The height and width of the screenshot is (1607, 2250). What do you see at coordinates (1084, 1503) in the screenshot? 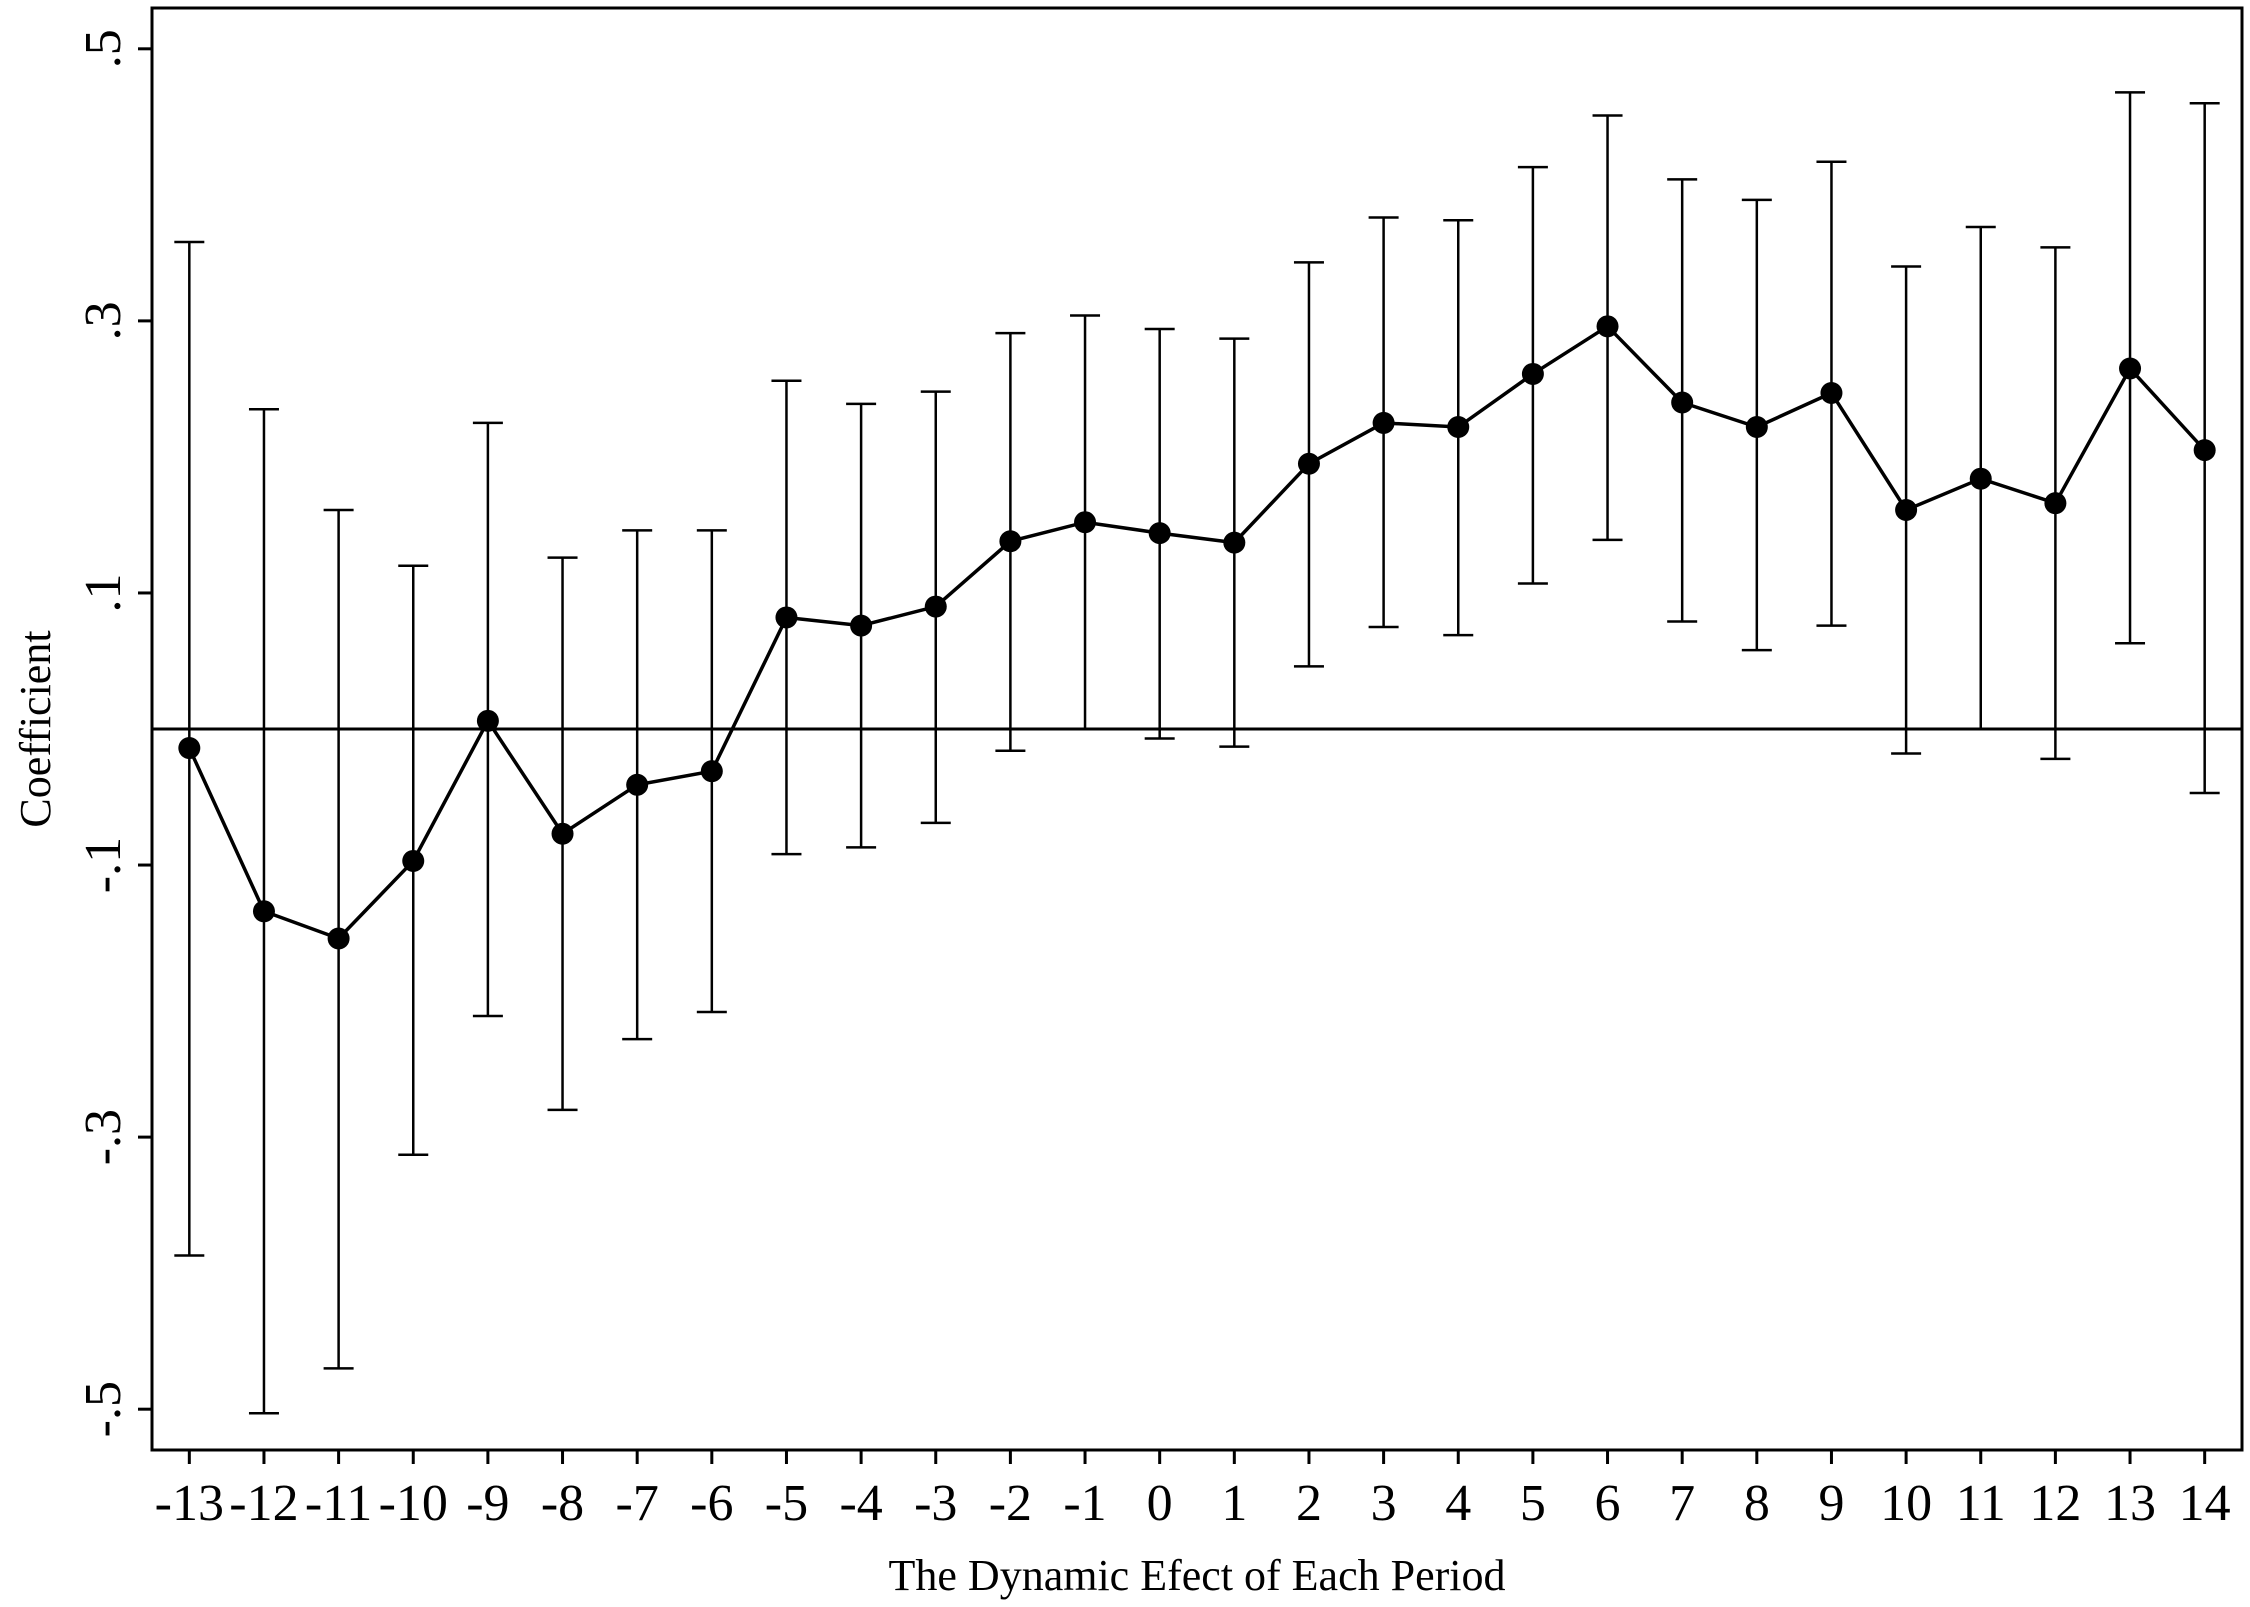
I see `x-tick-label: -1` at bounding box center [1084, 1503].